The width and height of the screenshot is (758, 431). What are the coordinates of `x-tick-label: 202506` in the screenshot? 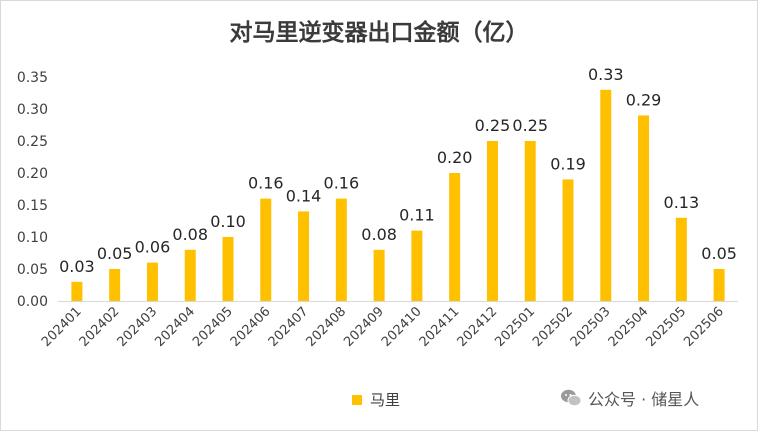 It's located at (704, 327).